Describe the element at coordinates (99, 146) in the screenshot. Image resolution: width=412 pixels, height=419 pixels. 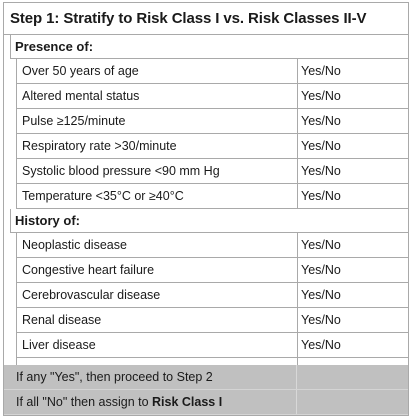
I see `criterion-label: Respiratory rate >30/minute` at that location.